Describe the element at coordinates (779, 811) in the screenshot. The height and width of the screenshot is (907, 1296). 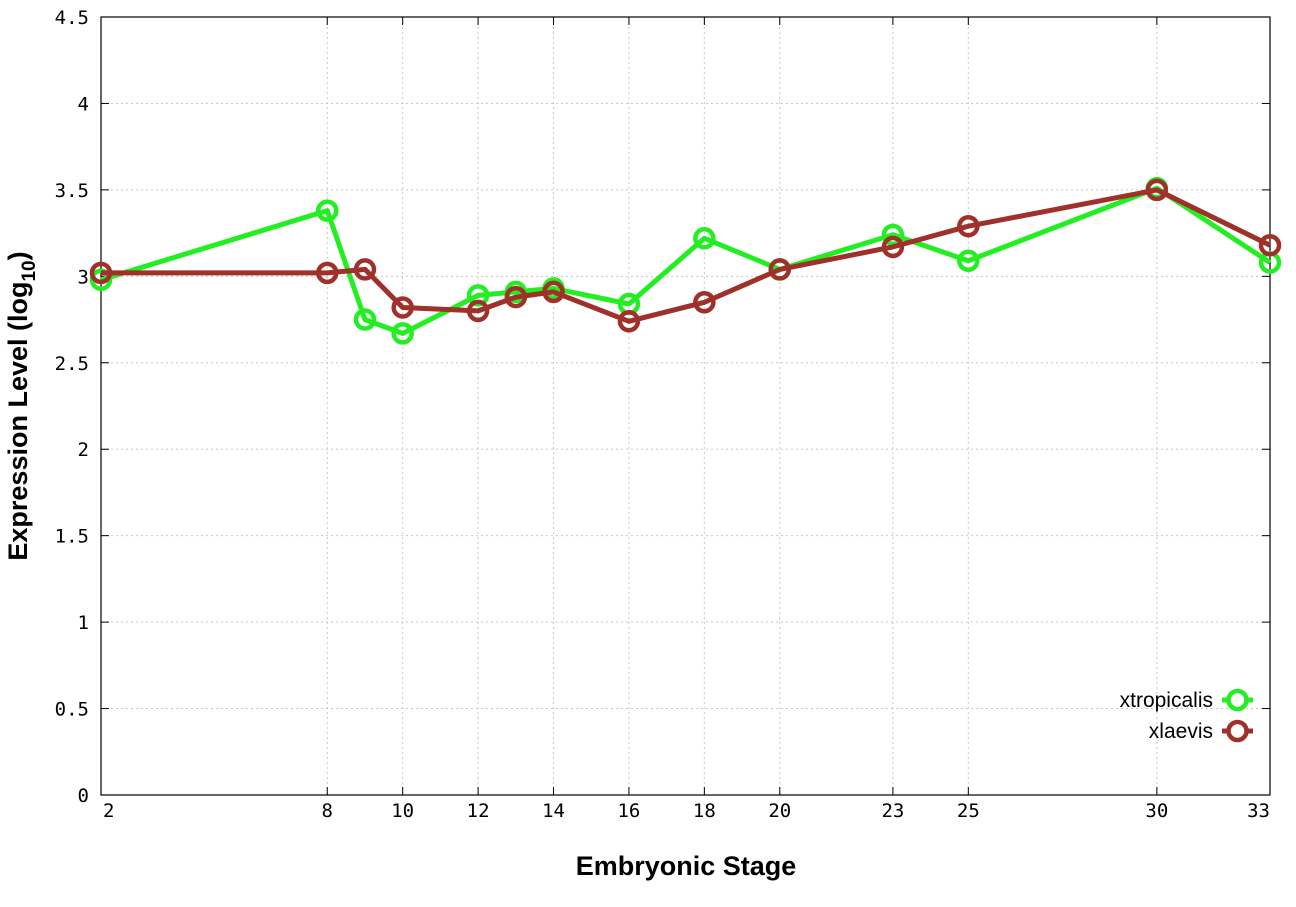
I see `x-tick-label: 20` at that location.